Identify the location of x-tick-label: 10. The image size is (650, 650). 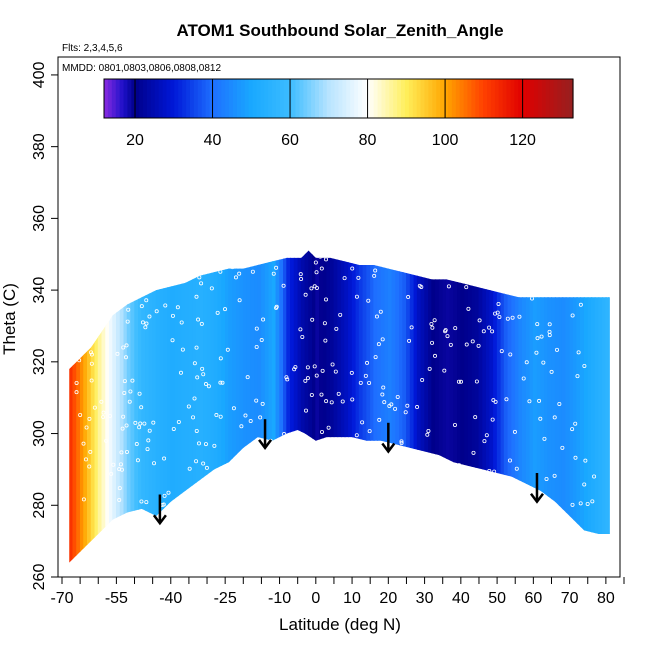
(352, 598).